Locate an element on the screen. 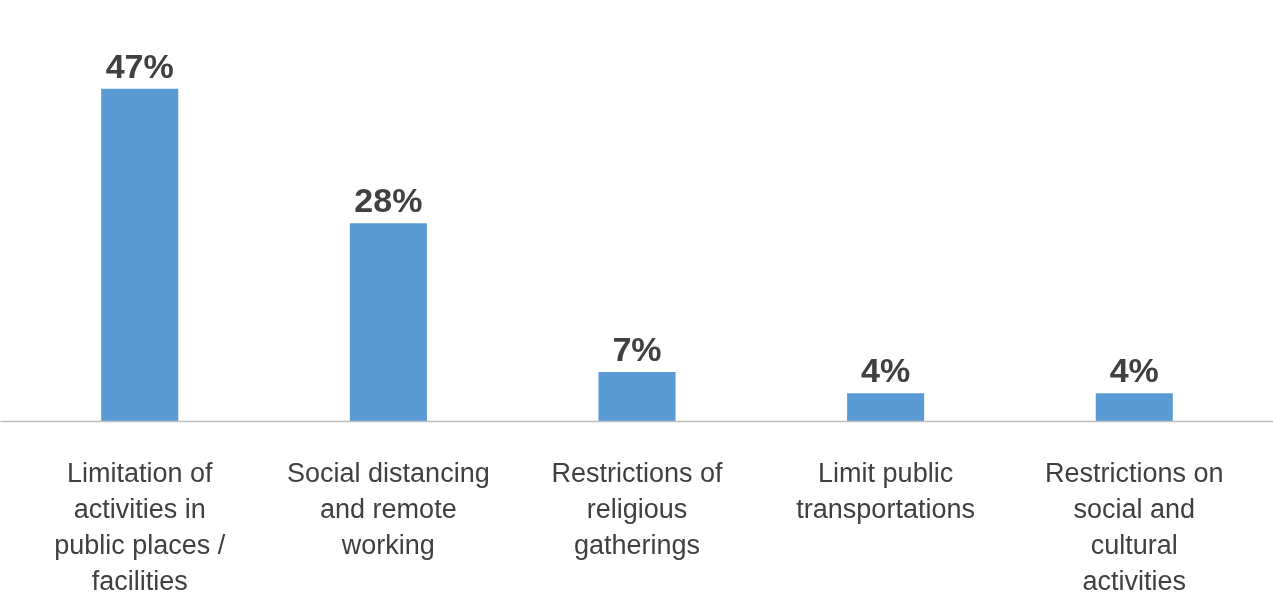  x-tick-label: Limitation of activities in public places / facilities is located at coordinates (140, 526).